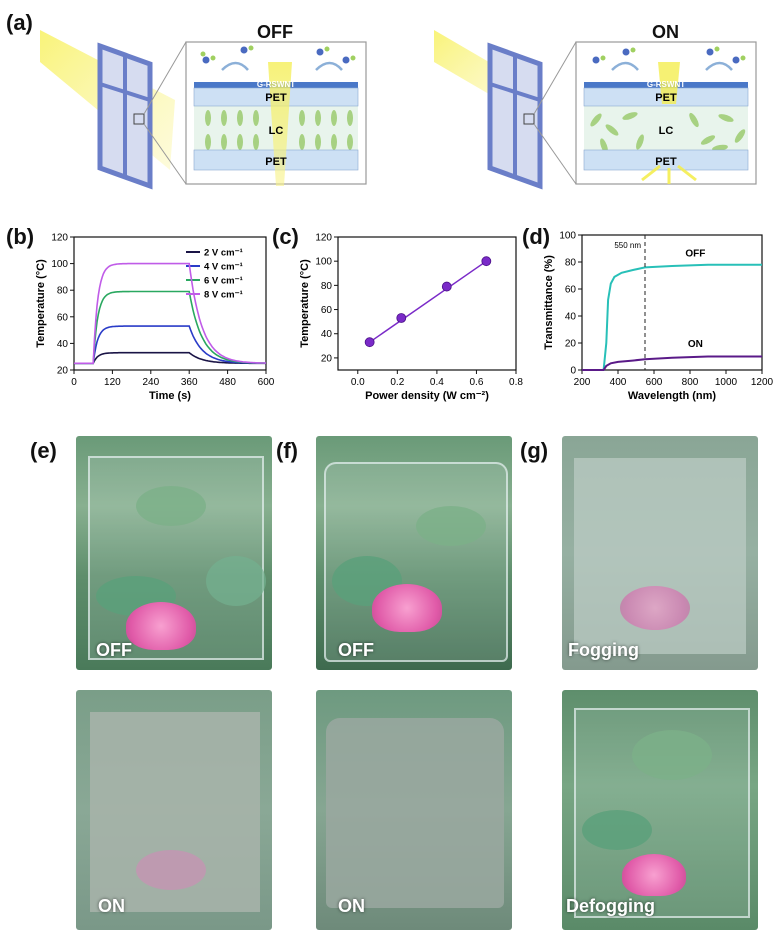  Describe the element at coordinates (111, 906) in the screenshot. I see `caption-e-on: ON` at that location.